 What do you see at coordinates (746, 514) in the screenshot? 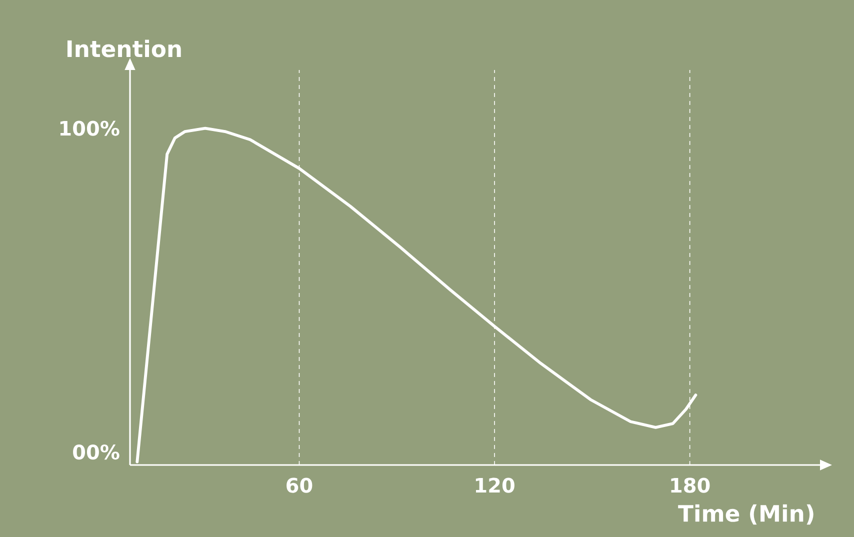
I see `x-axis-title: Time (Min)` at bounding box center [746, 514].